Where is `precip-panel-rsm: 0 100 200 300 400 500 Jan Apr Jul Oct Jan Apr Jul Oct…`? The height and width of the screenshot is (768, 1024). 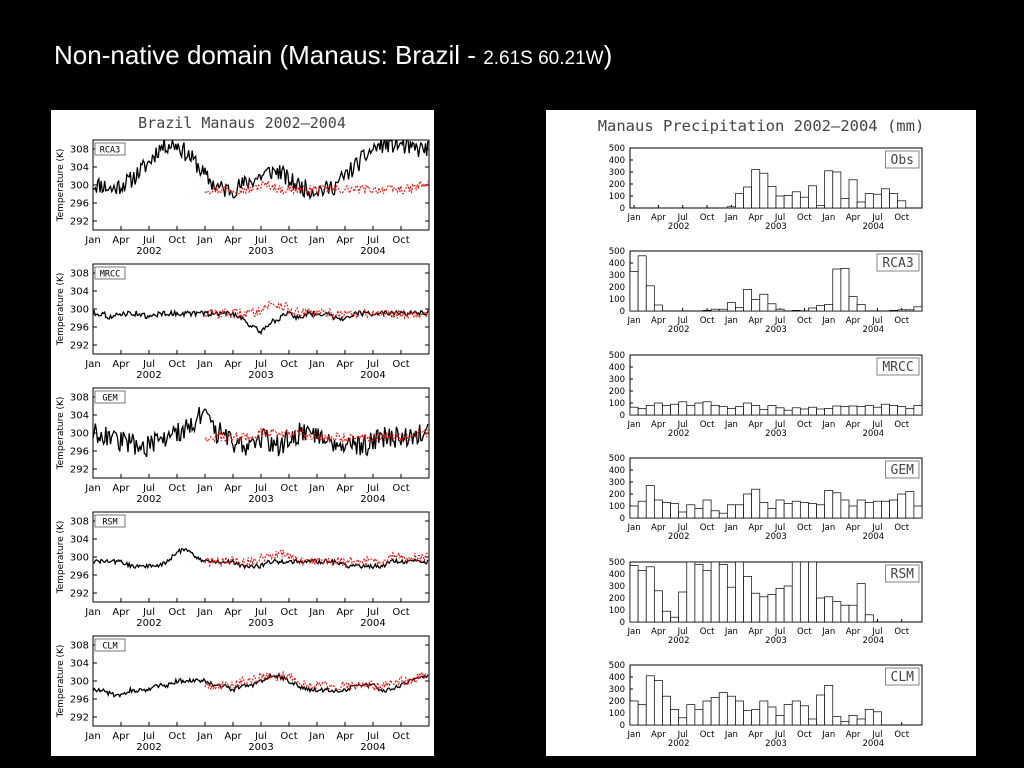
precip-panel-rsm: 0 100 200 300 400 500 Jan Apr Jul Oct Jan Apr Jul Oct… is located at coordinates (766, 602).